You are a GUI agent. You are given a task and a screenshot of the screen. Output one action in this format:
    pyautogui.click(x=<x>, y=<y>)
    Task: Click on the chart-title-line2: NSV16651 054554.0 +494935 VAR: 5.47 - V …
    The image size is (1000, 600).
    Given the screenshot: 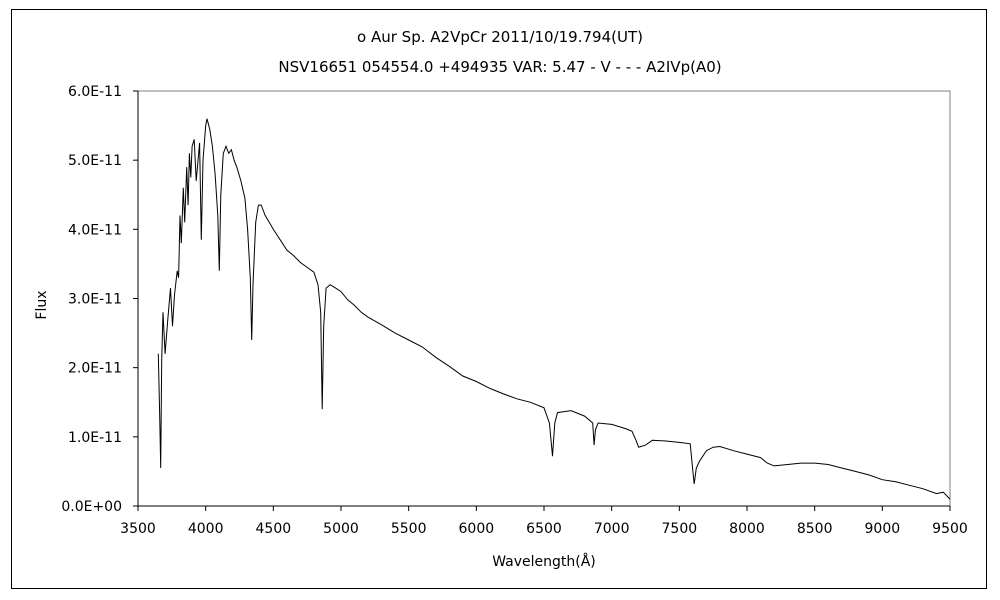 What is the action you would take?
    pyautogui.click(x=499, y=67)
    